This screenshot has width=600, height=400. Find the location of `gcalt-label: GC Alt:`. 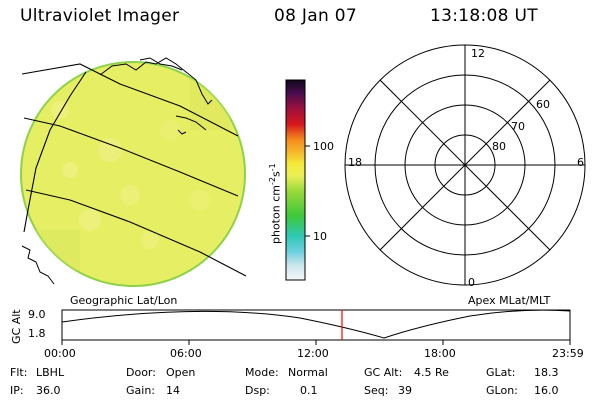

gcalt-label: GC Alt: is located at coordinates (383, 372).